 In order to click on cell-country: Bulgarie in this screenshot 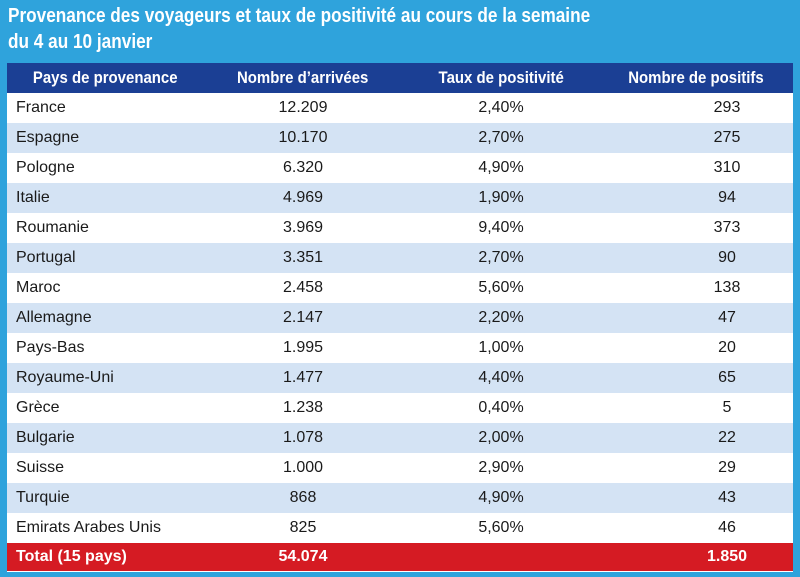, I will do `click(105, 438)`.